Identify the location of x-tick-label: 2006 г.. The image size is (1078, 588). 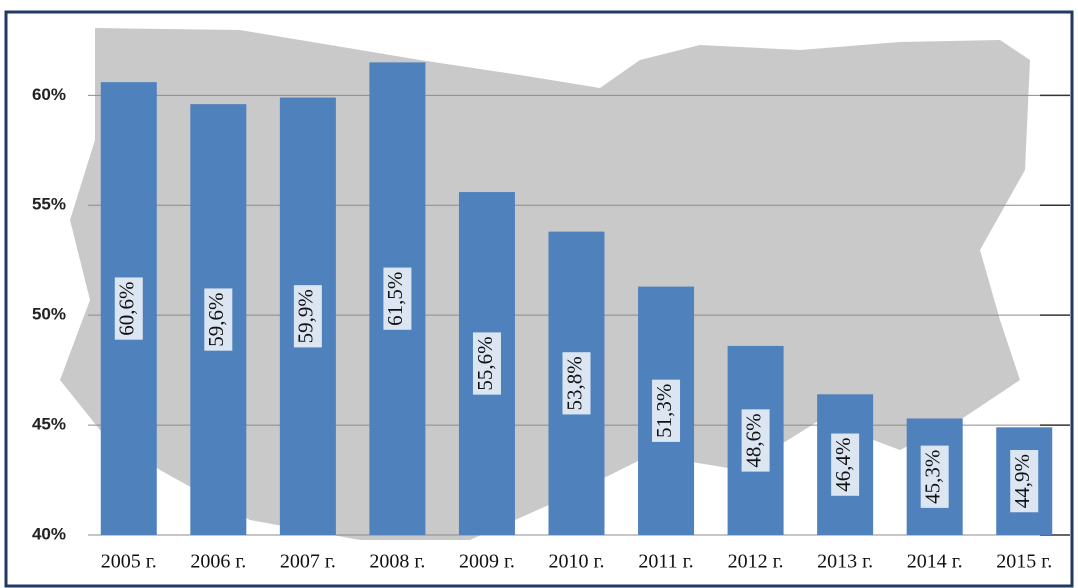
(218, 562).